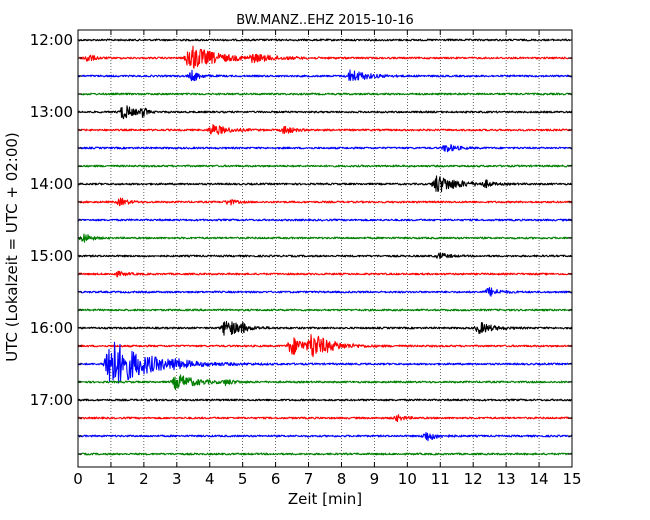 The width and height of the screenshot is (650, 520). I want to click on x-tick-label: 4, so click(210, 479).